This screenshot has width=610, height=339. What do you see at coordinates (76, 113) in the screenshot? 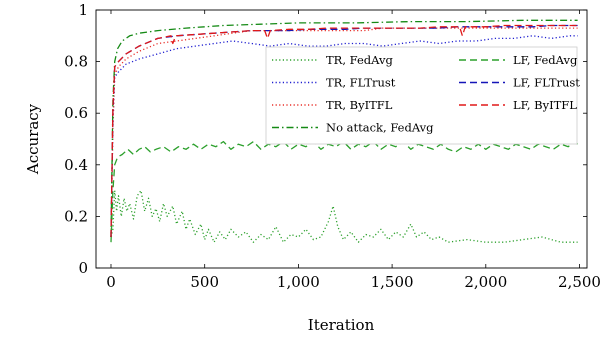
I see `y-tick-label: 0.6` at bounding box center [76, 113].